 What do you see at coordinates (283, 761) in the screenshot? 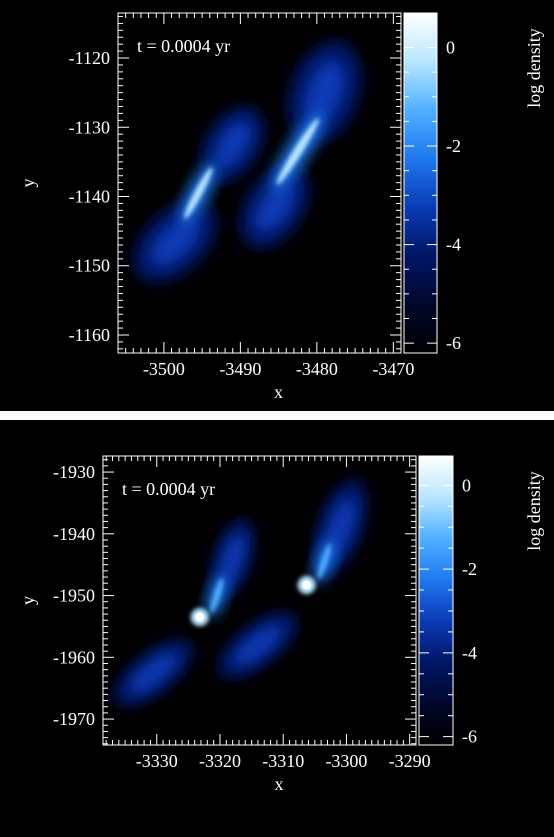
I see `x-tick-label: -3310` at bounding box center [283, 761].